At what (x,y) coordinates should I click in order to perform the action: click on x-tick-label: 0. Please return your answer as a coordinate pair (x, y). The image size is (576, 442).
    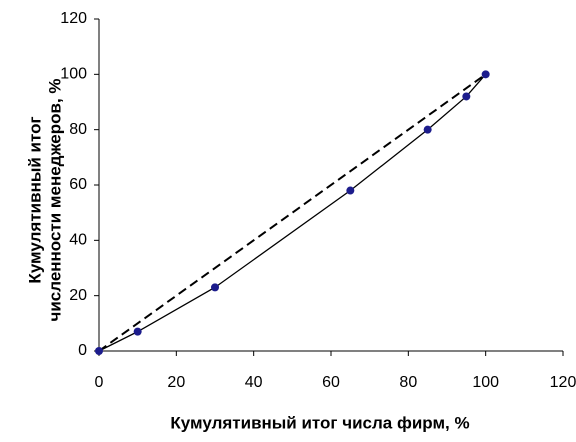
    Looking at the image, I should click on (99, 382).